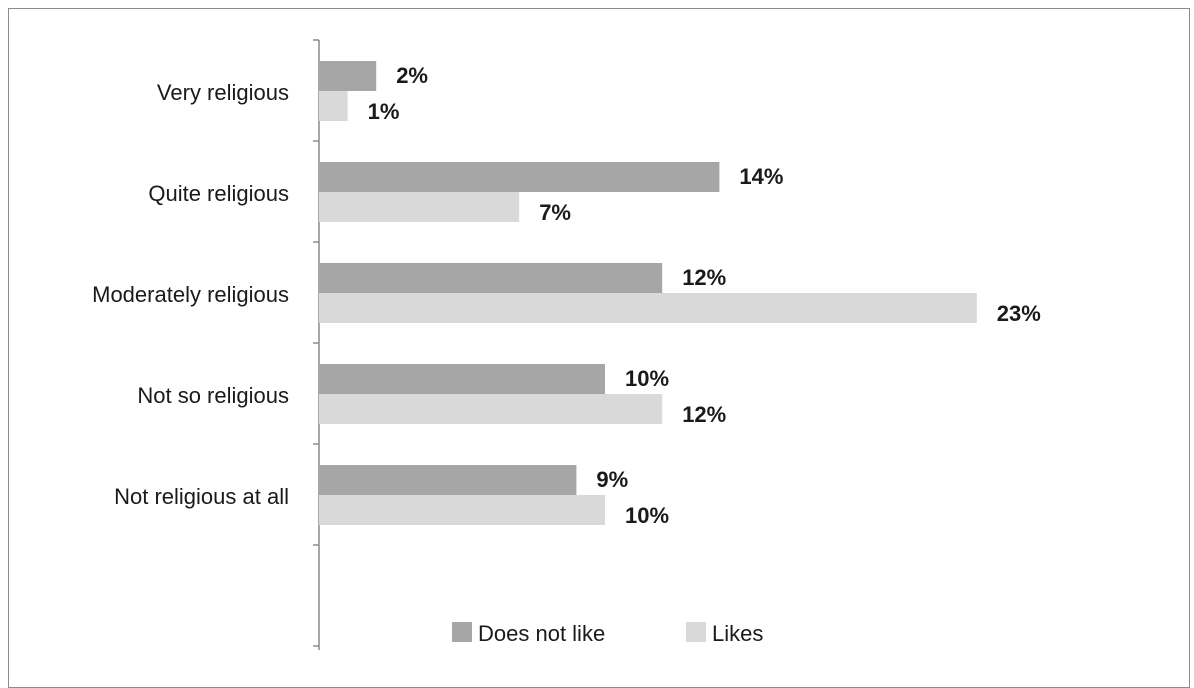 The image size is (1194, 688). What do you see at coordinates (761, 176) in the screenshot?
I see `data-label-does-not-like: 14%` at bounding box center [761, 176].